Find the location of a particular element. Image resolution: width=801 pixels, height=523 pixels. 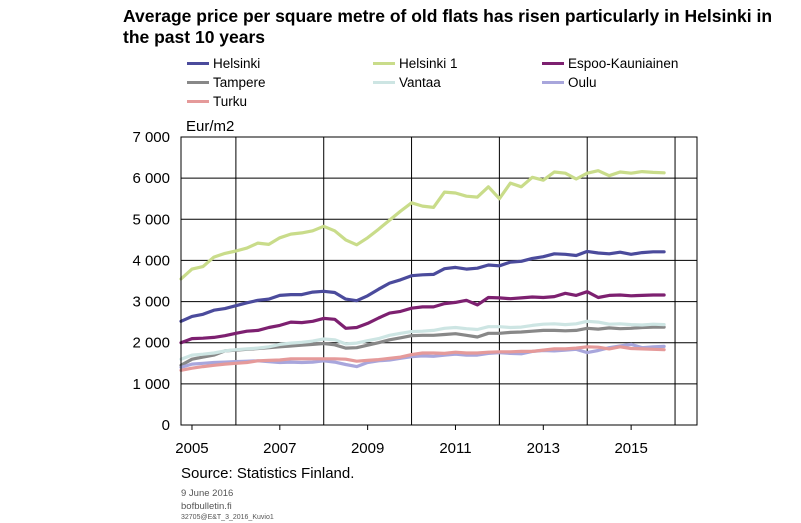

x-tick-label: 2015 is located at coordinates (630, 448).